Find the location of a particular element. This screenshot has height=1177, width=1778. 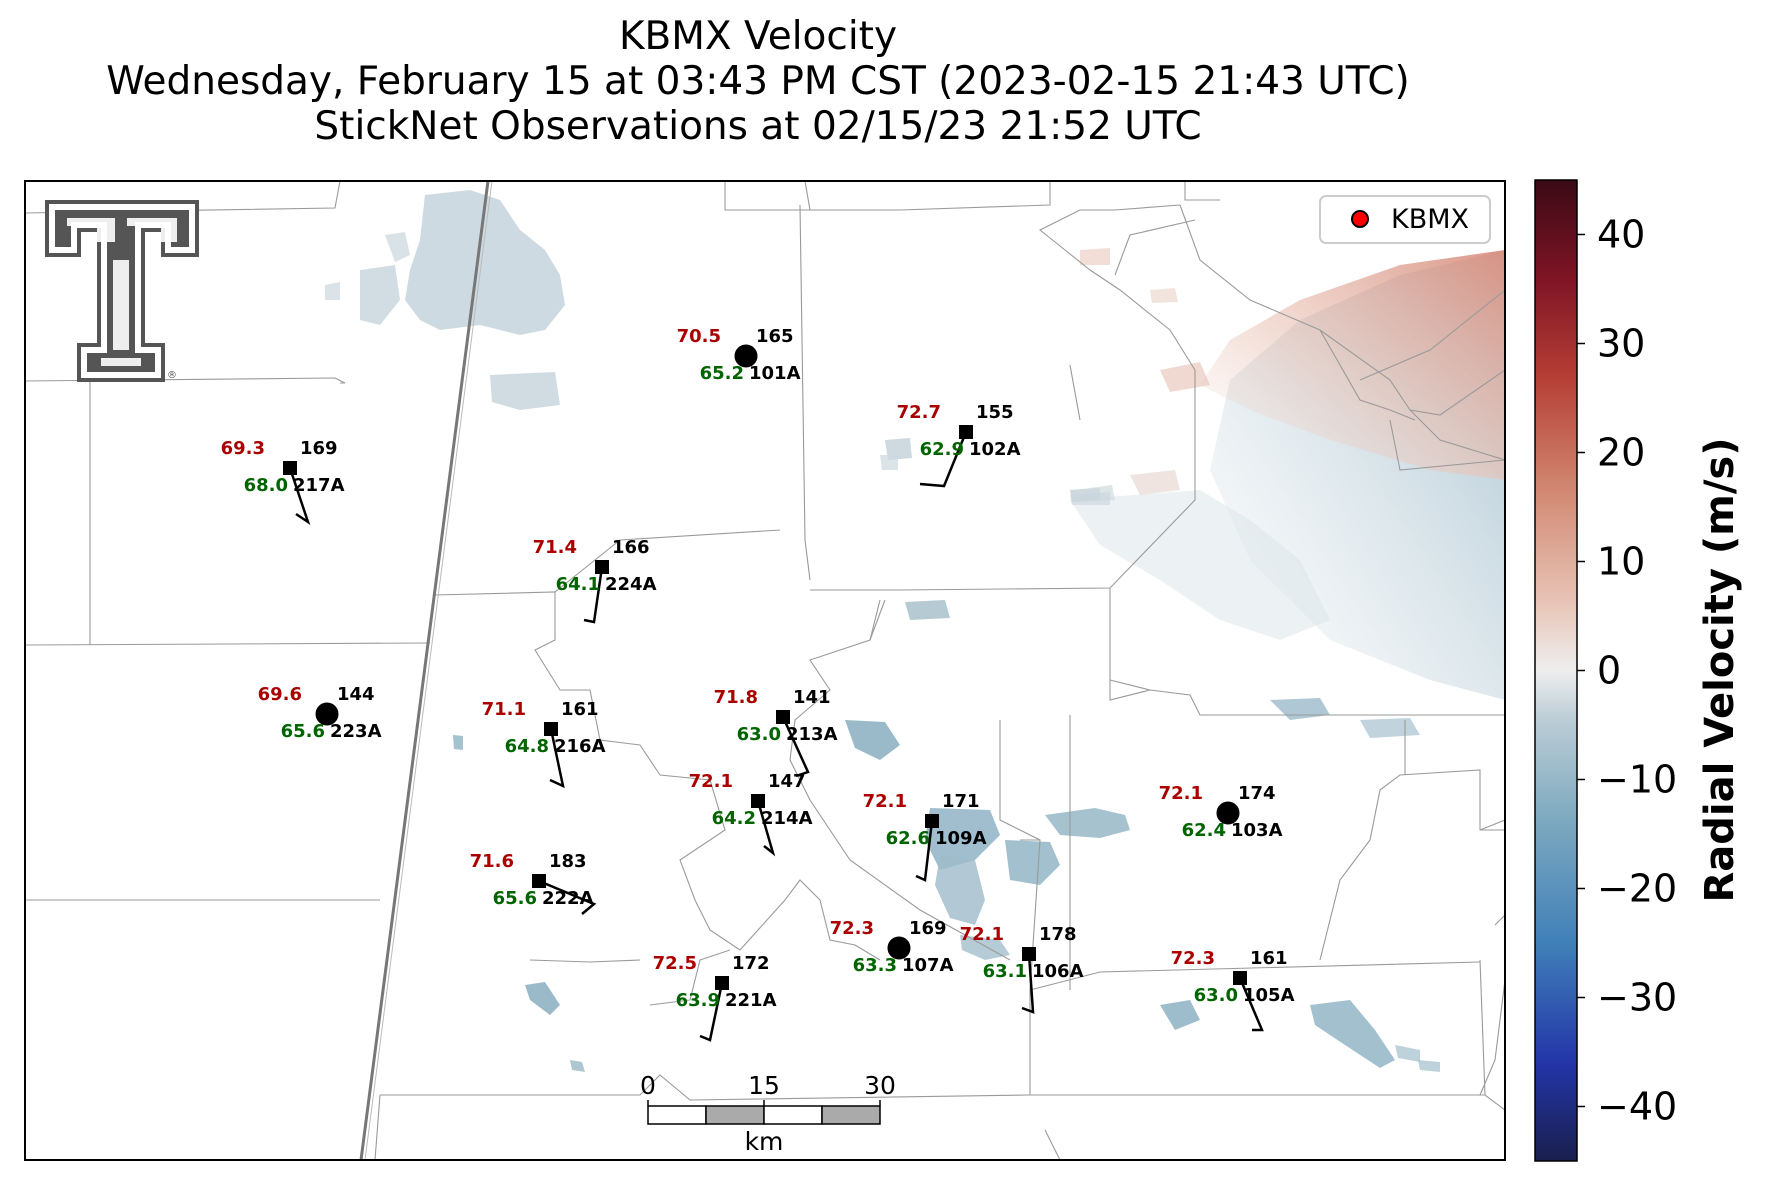

station-name: 213A is located at coordinates (812, 734).